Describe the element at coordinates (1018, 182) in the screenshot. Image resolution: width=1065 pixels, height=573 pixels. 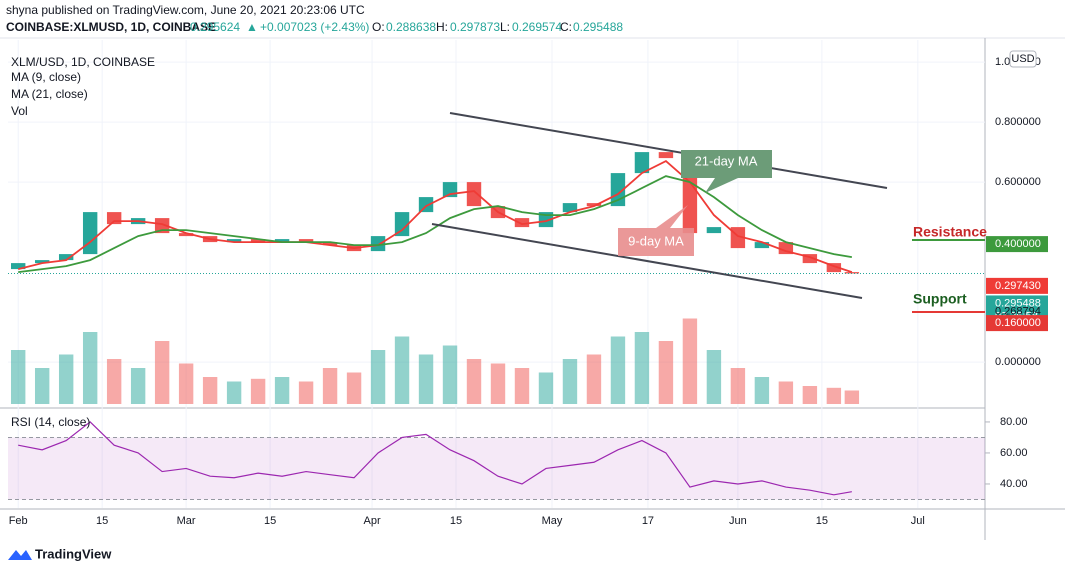
I see `y-tick-label: 0.600000` at that location.